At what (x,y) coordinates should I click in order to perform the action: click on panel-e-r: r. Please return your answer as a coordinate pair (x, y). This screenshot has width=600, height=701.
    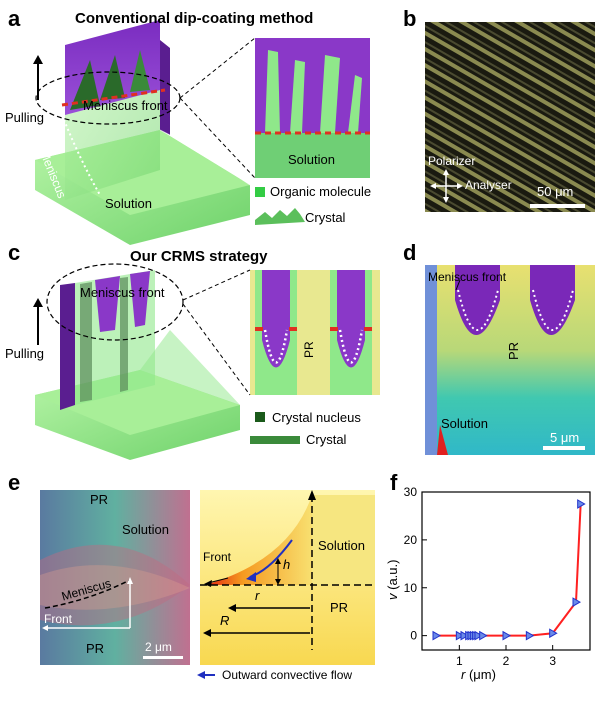
    Looking at the image, I should click on (257, 595).